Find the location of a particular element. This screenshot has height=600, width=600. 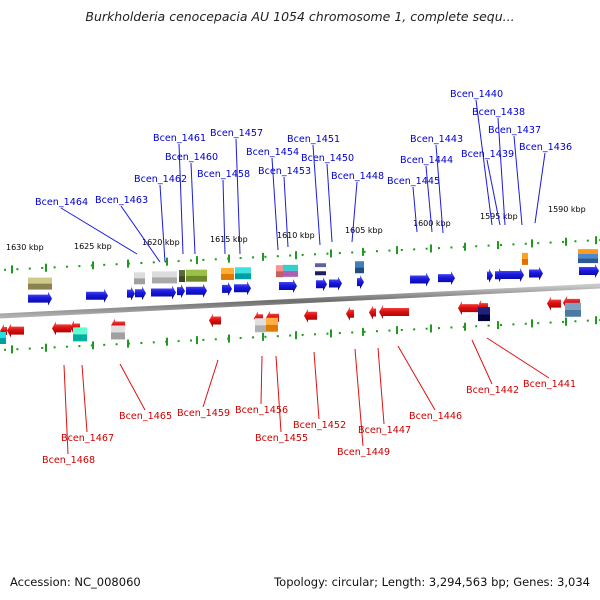

kbp-label: 1605 kbp is located at coordinates (364, 230).